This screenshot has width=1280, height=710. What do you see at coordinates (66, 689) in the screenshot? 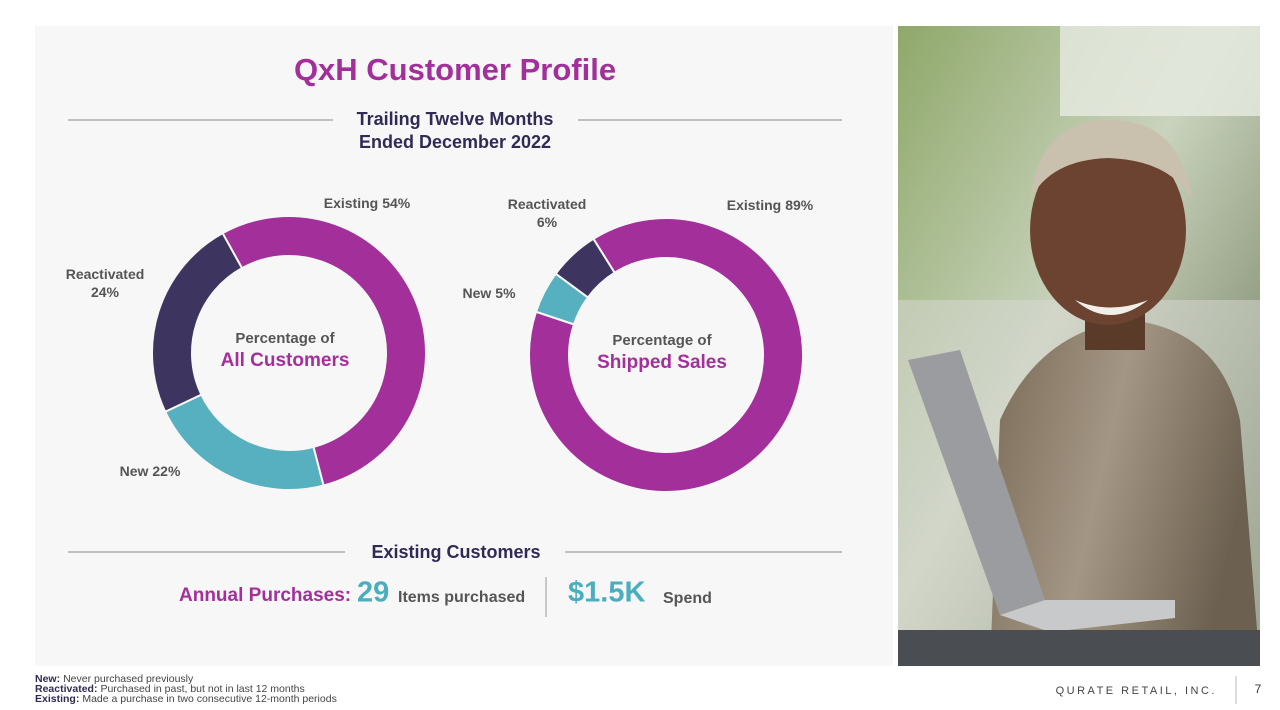
I see `footnote-term: Reactivated:` at bounding box center [66, 689].